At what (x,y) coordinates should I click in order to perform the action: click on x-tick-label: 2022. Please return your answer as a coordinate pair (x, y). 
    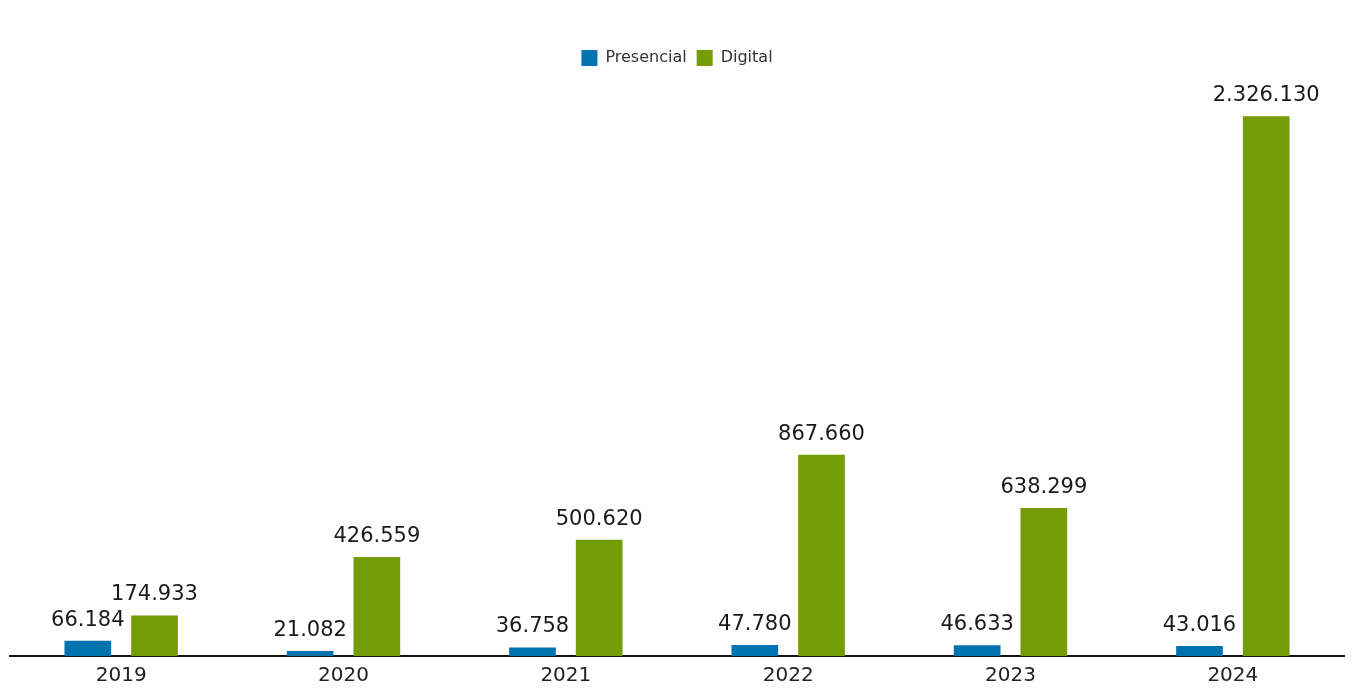
    Looking at the image, I should click on (788, 674).